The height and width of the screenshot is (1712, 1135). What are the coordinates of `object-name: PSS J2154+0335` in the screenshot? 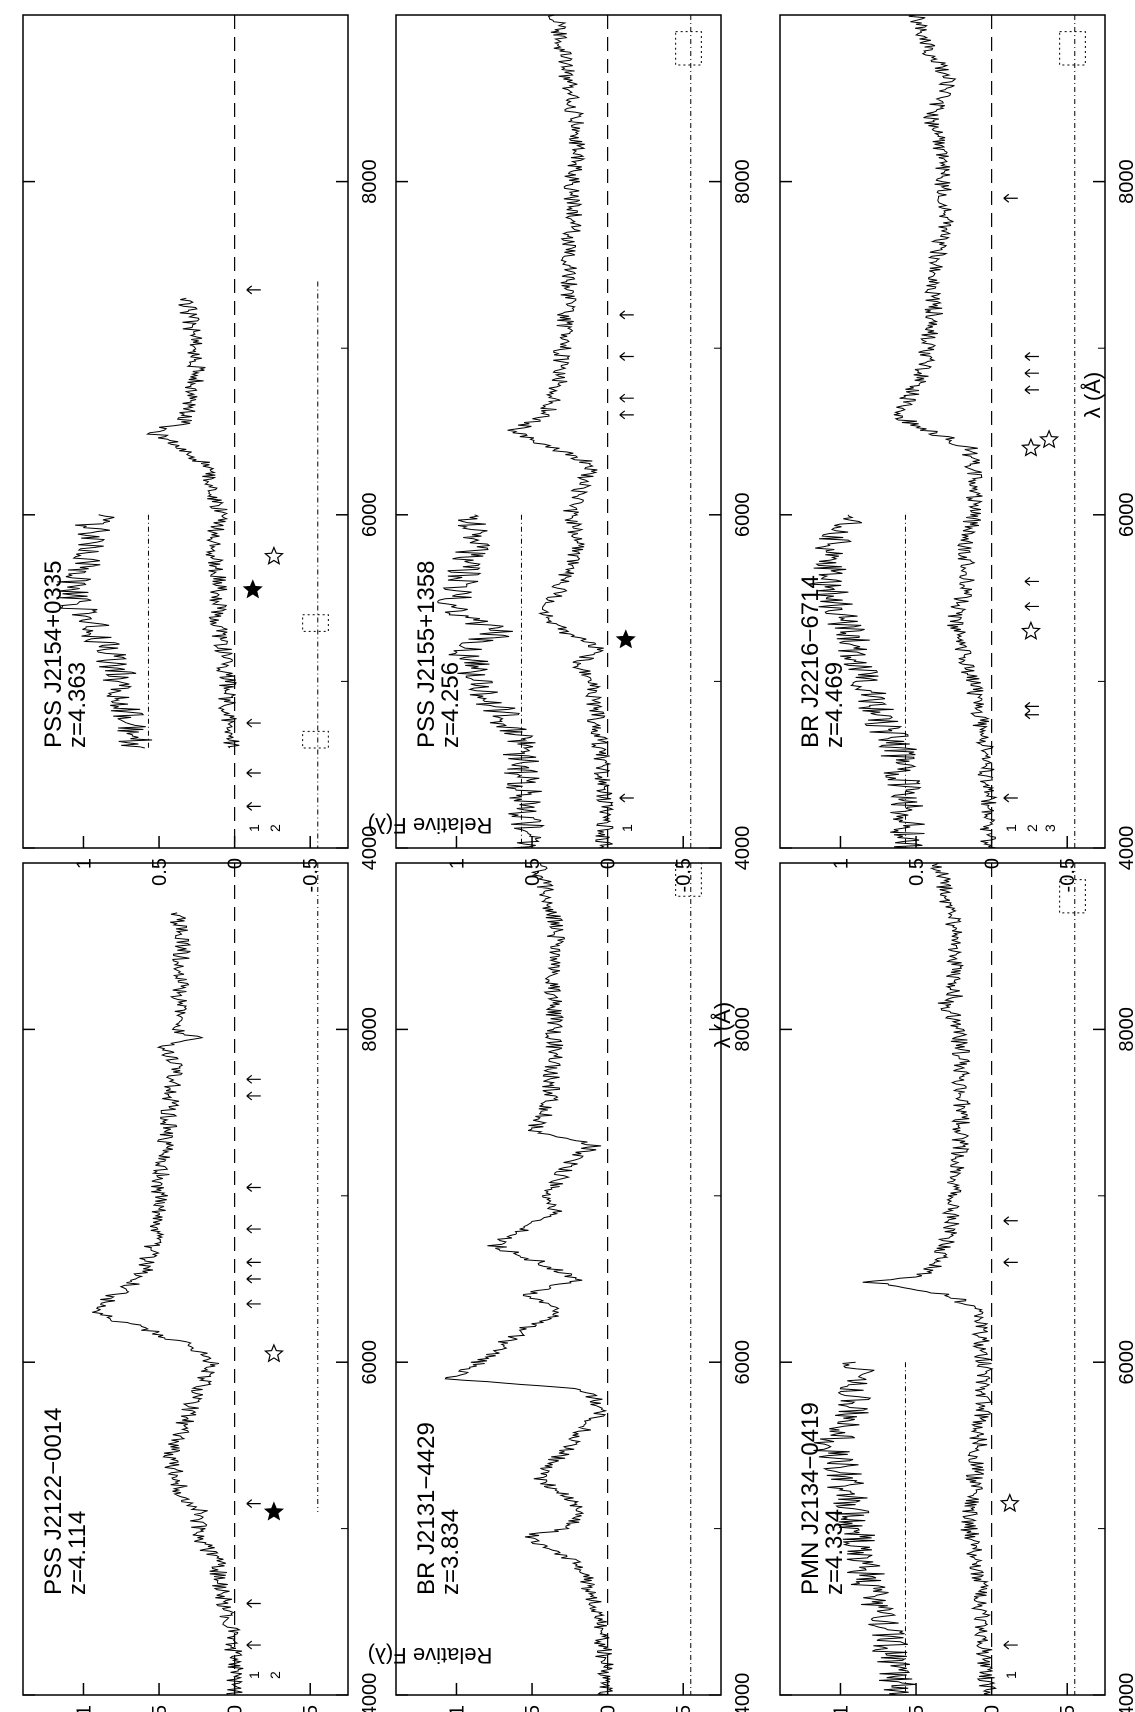 It's located at (53, 655).